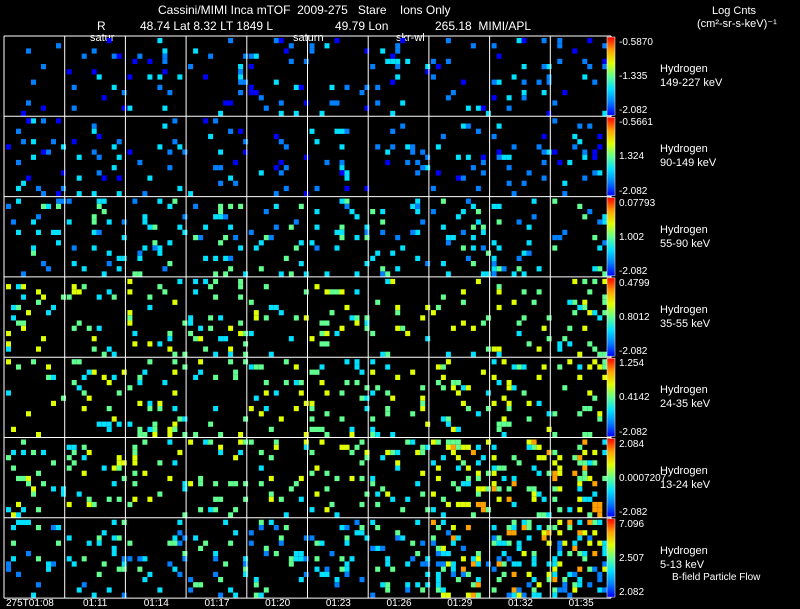 This screenshot has height=609, width=800. I want to click on colorbar-mid-label: 1.002, so click(632, 237).